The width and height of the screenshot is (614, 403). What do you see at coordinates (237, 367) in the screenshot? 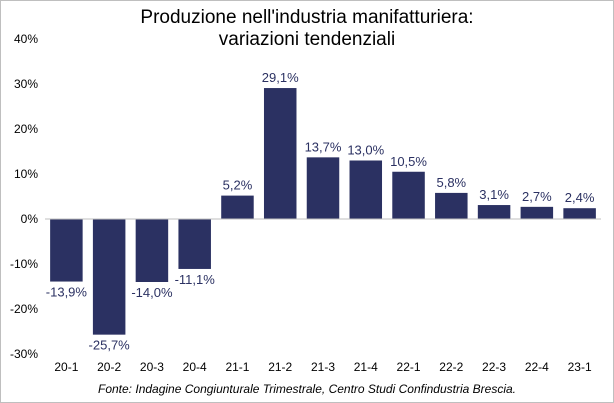
I see `x-tick-label: 21-1` at bounding box center [237, 367].